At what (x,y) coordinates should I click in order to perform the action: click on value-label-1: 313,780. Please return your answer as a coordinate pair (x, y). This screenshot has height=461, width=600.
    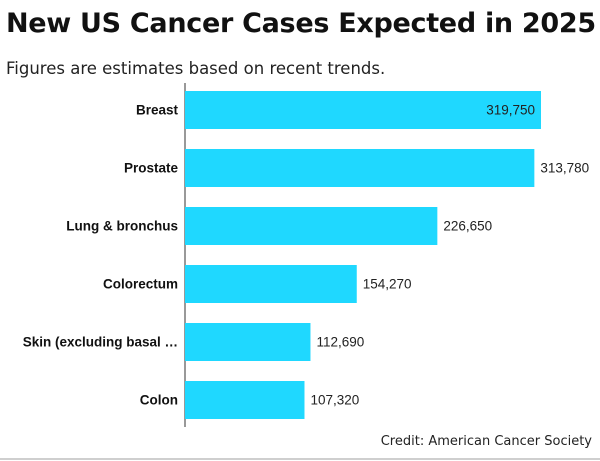
    Looking at the image, I should click on (564, 168).